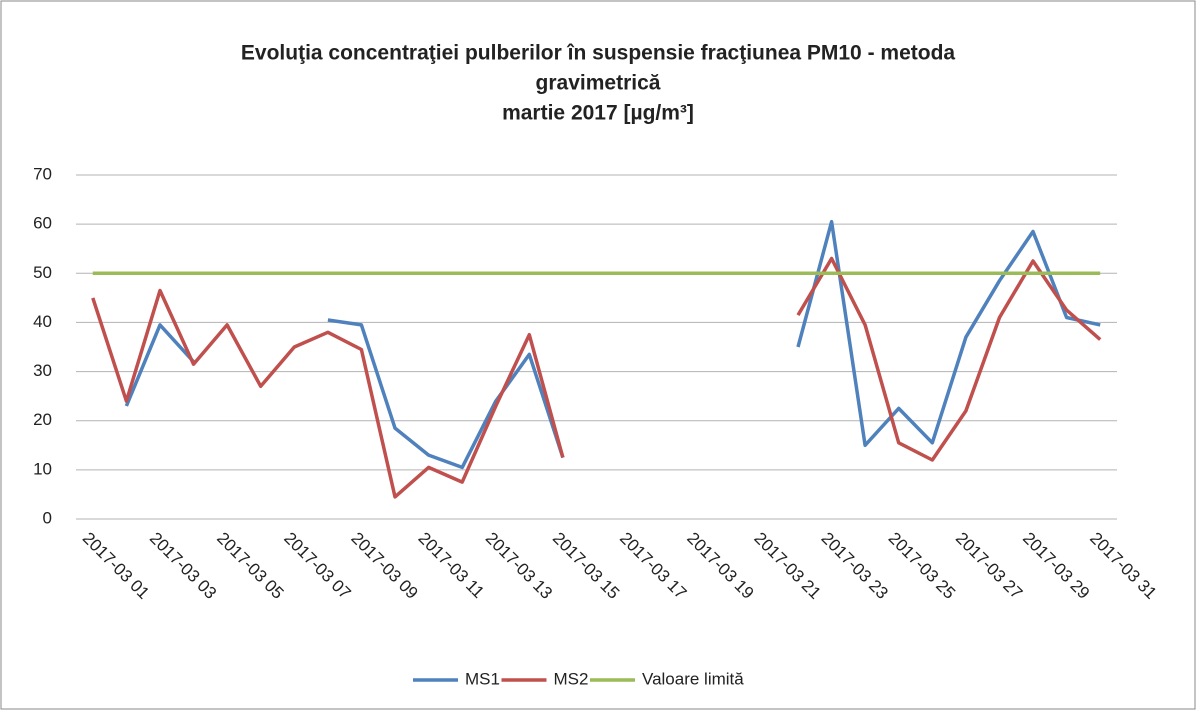  I want to click on legend-label: MS1, so click(482, 678).